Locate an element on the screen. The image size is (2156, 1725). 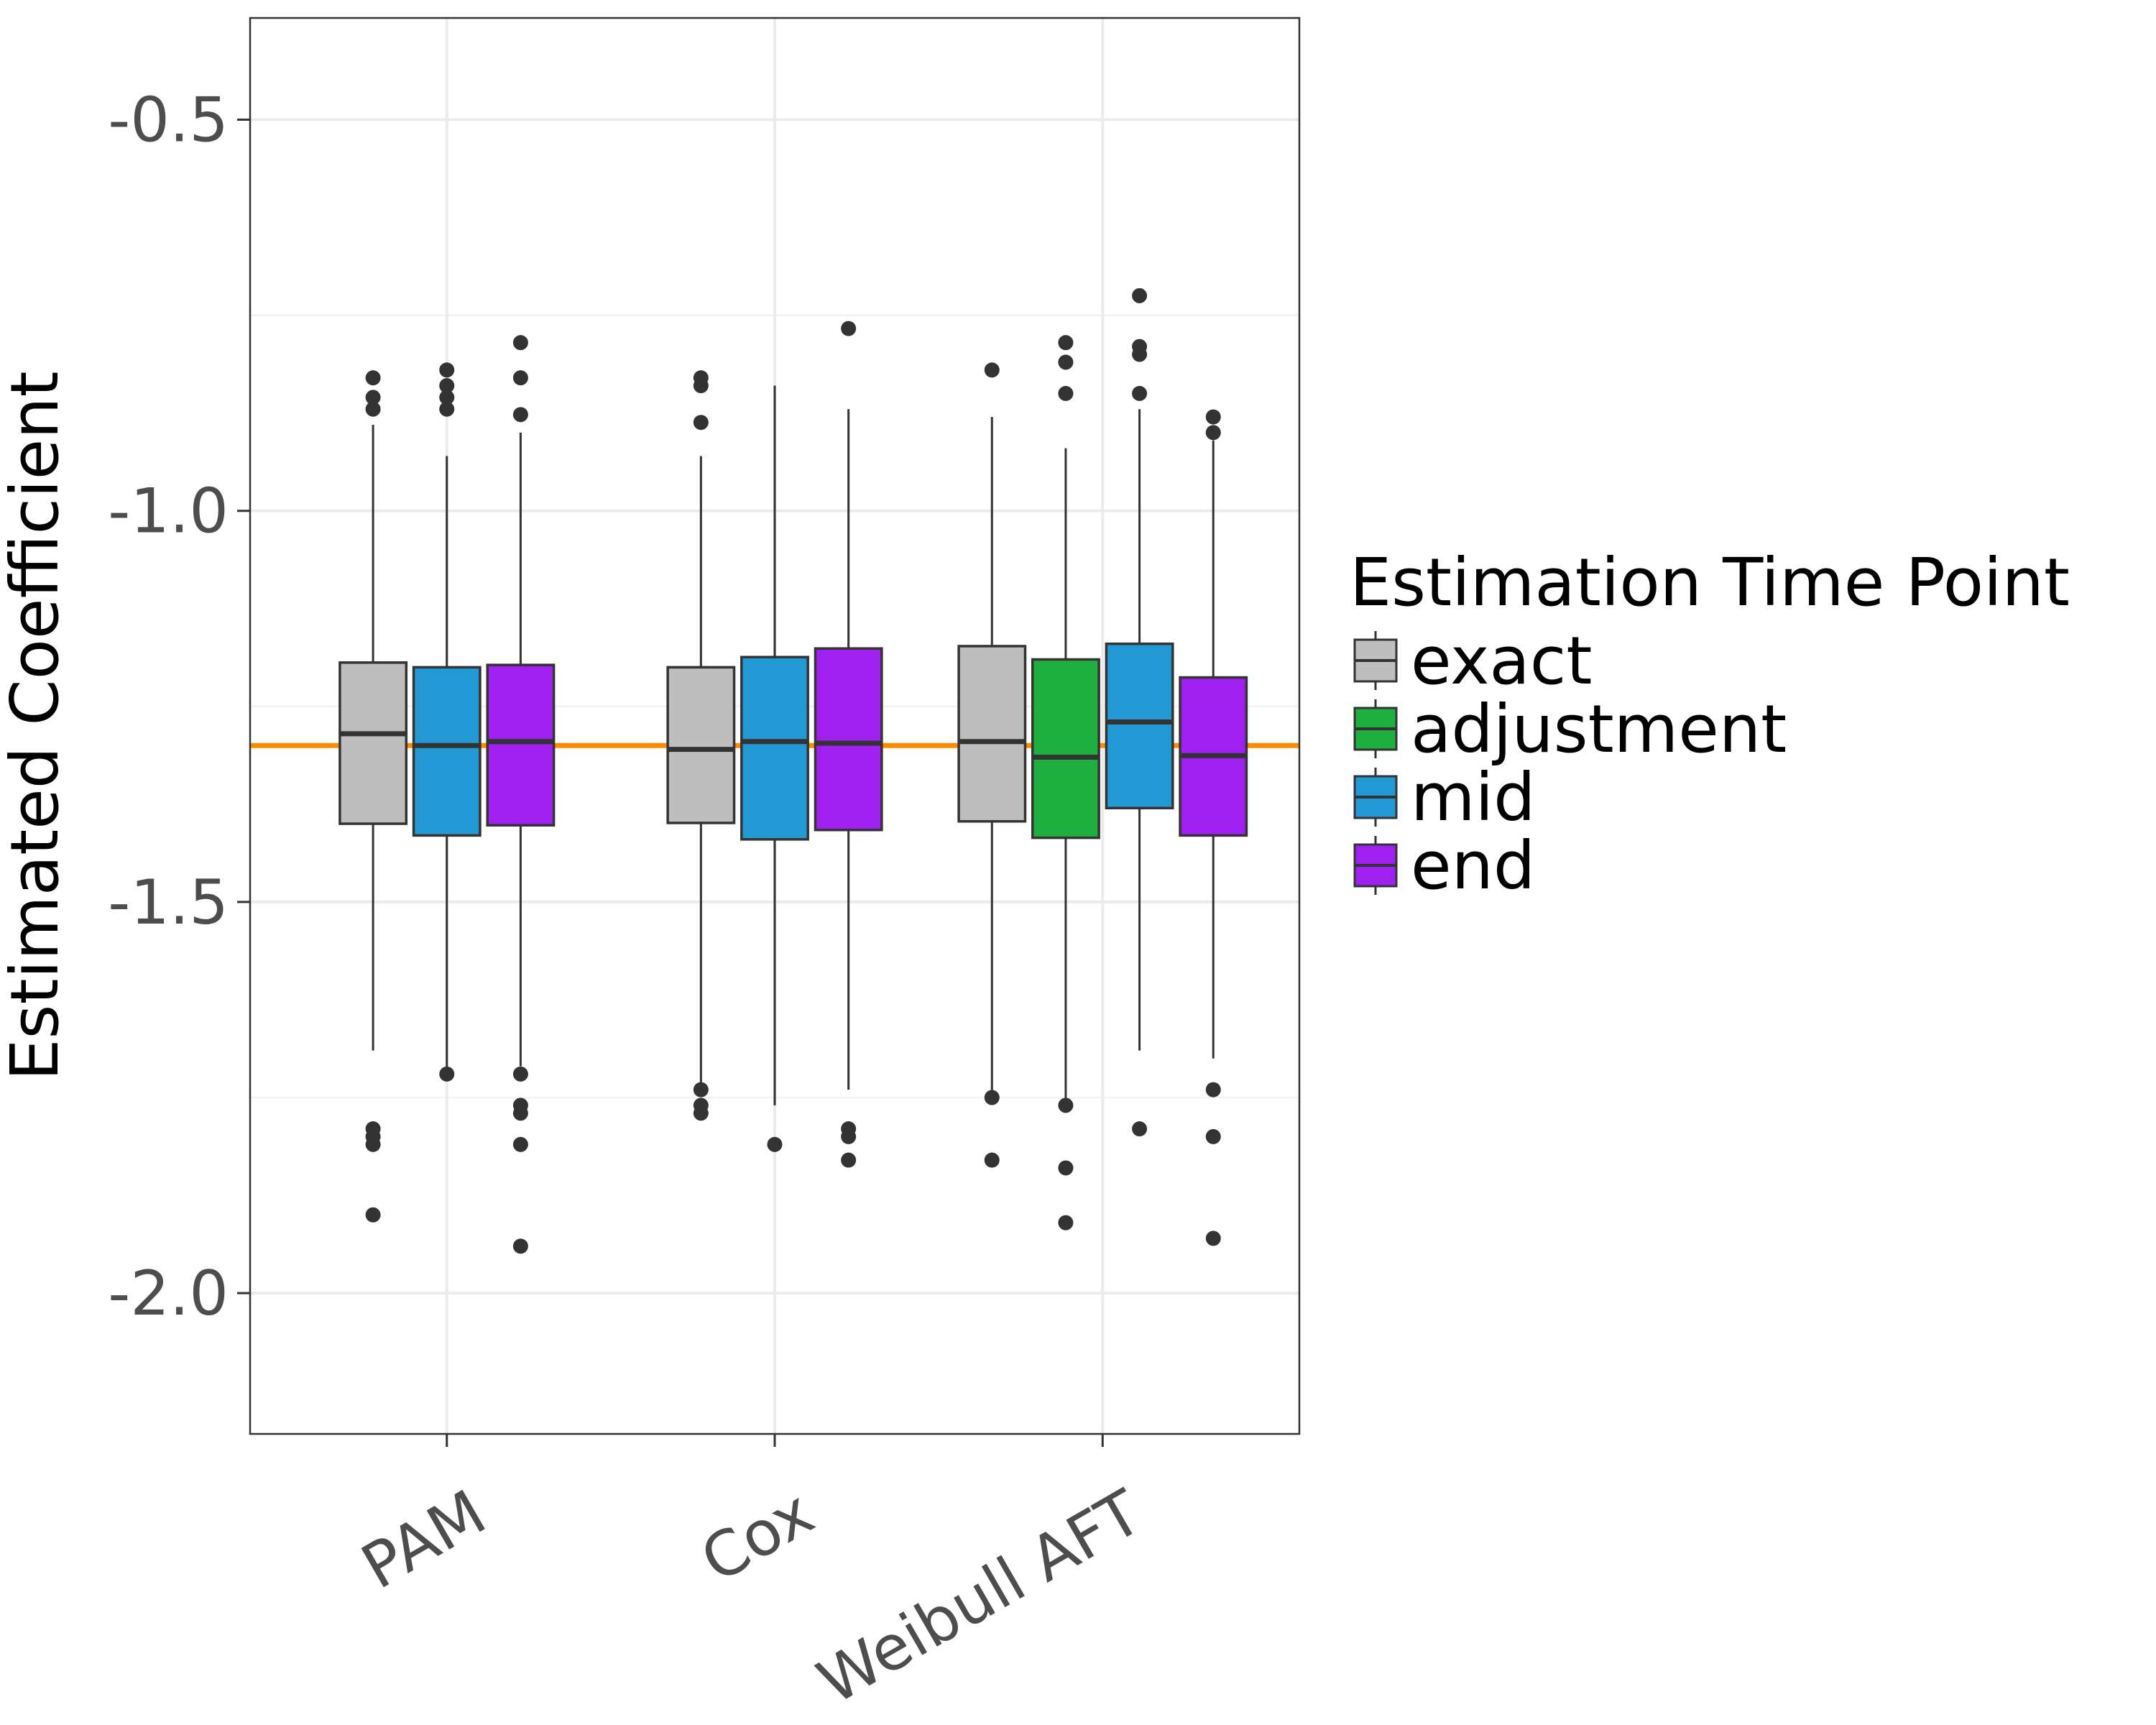
y-tick-label: -0.5 is located at coordinates (168, 120).